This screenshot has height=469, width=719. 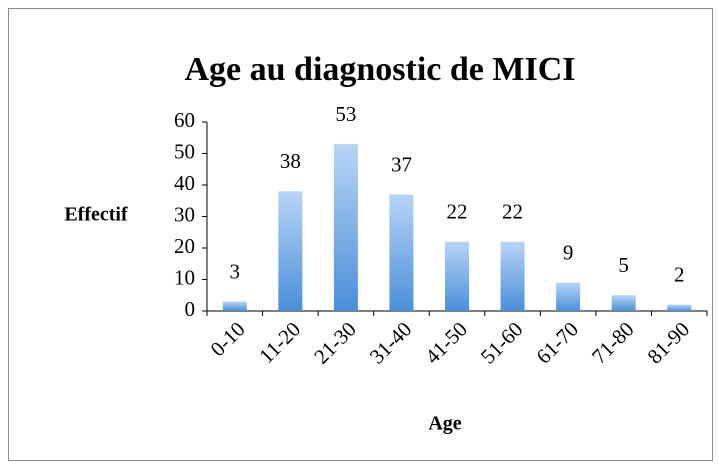 I want to click on data-label: 2, so click(x=679, y=275).